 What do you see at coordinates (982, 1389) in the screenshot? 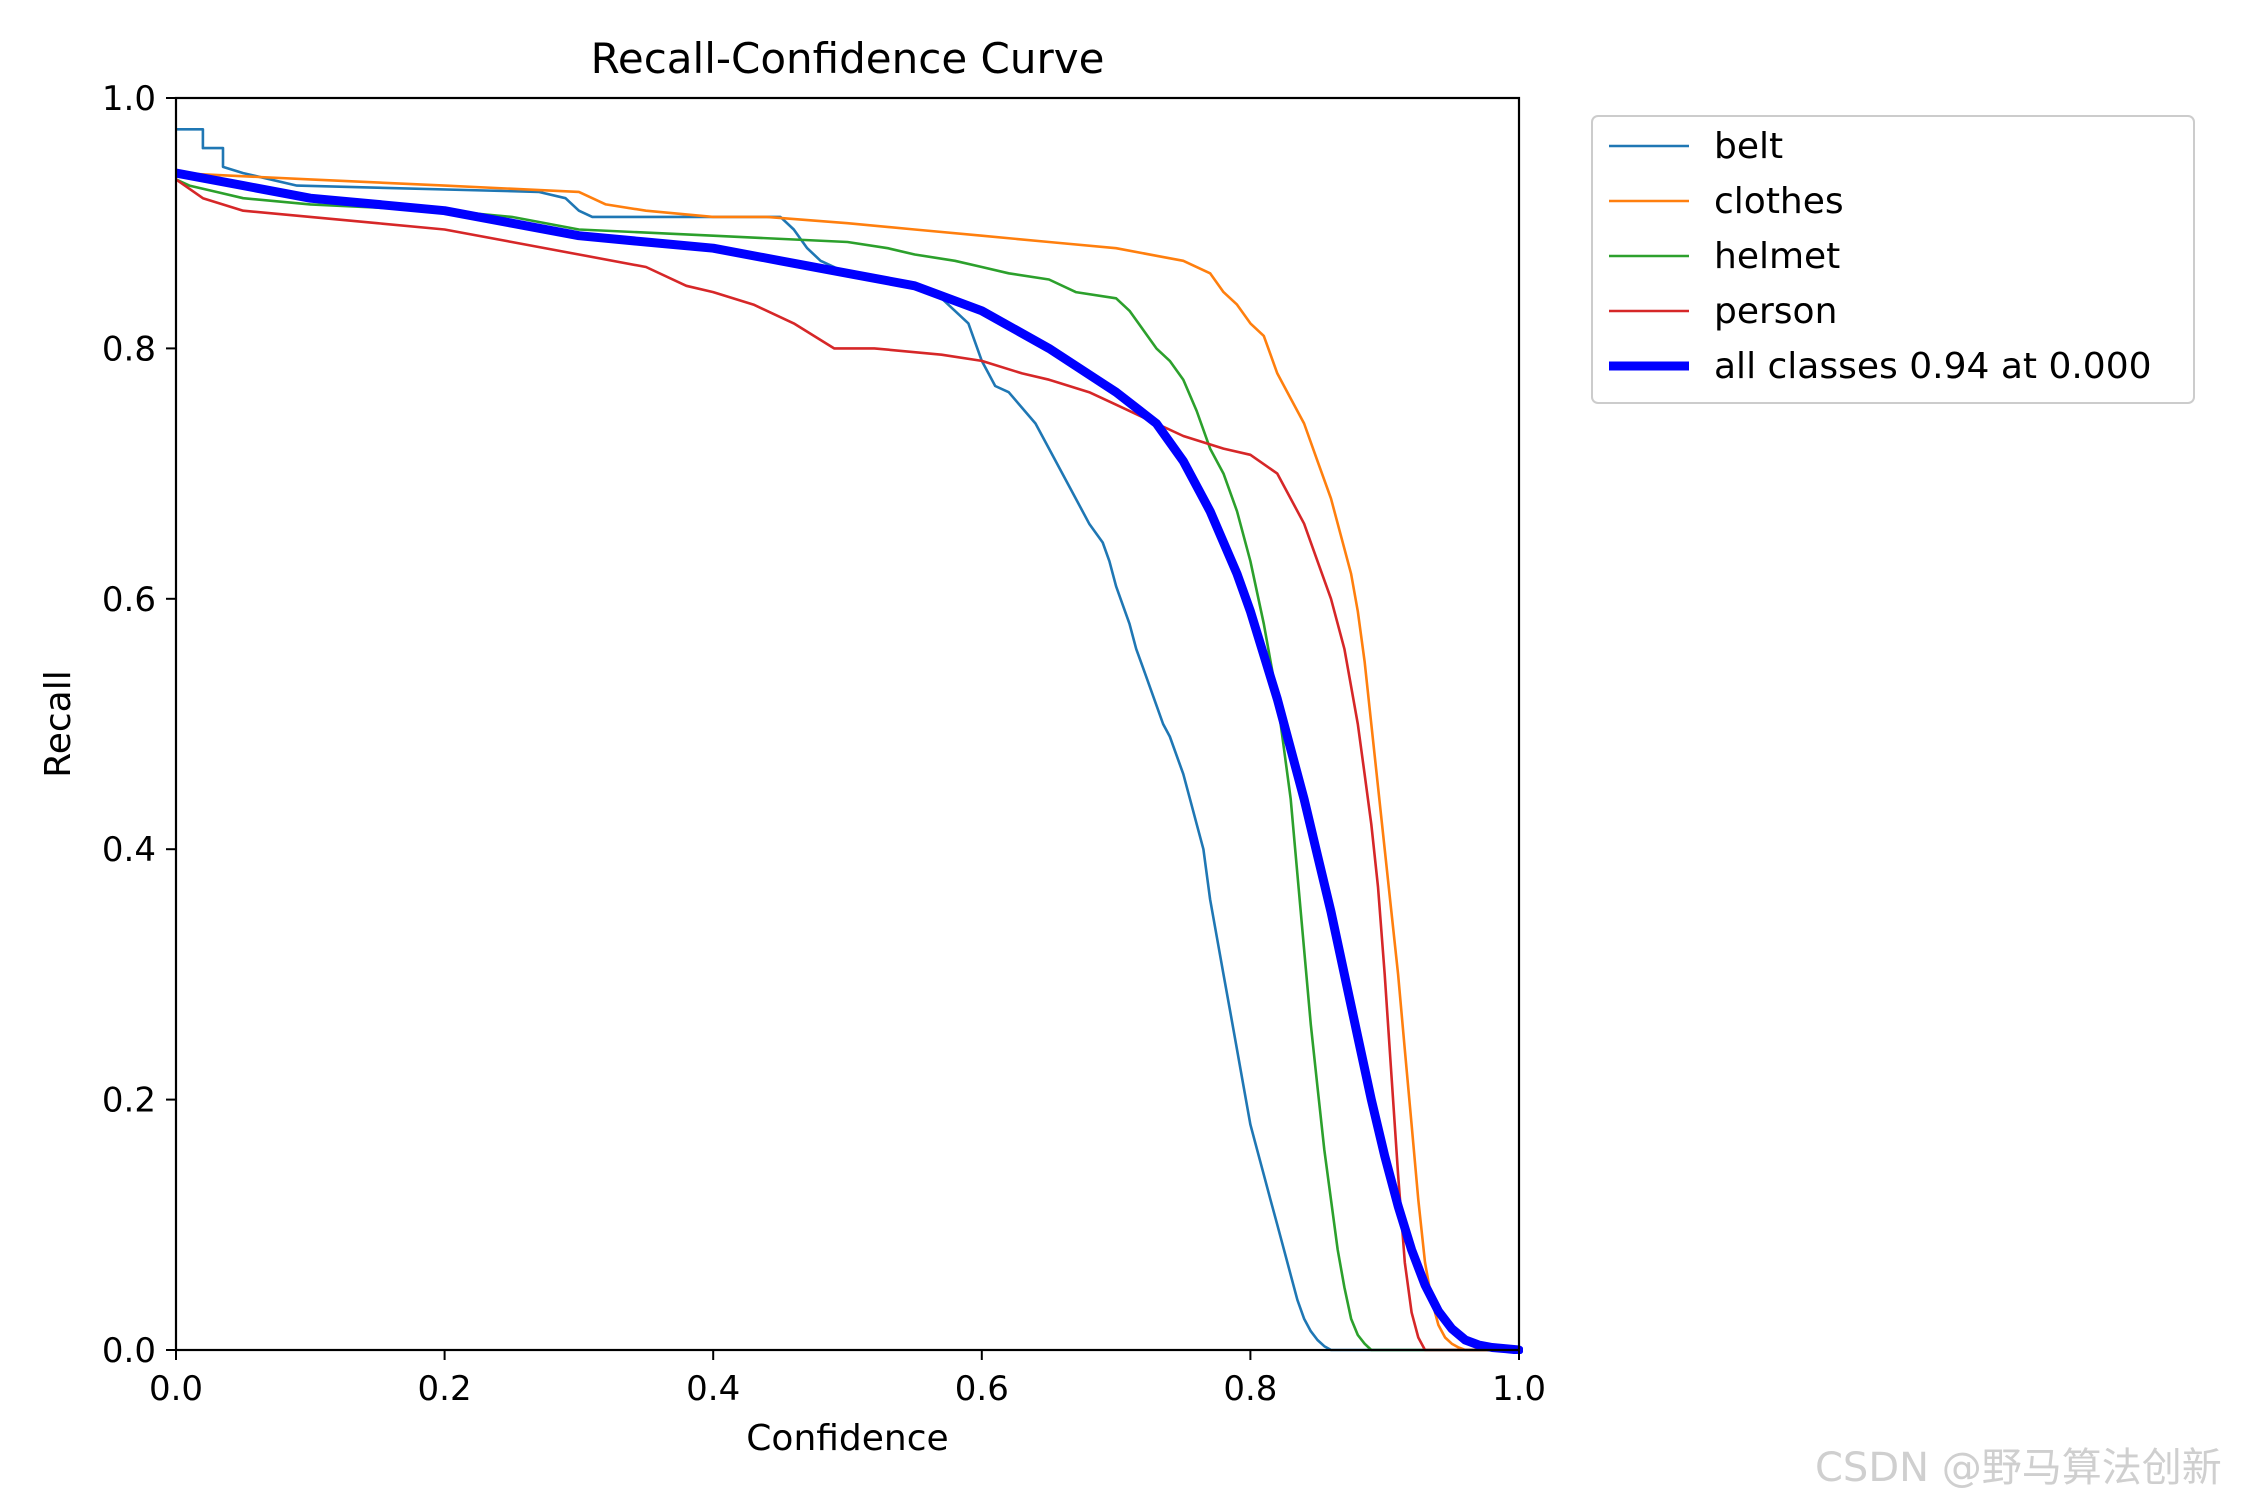
I see `x-tick-label: 0.6` at bounding box center [982, 1389].